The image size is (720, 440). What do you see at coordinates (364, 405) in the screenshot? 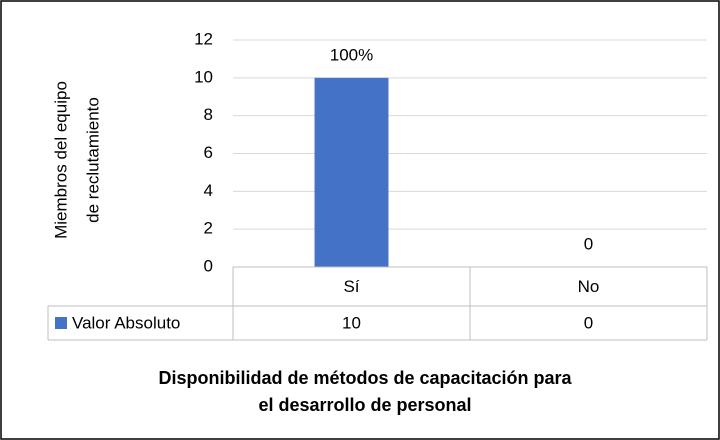
I see `chart-title: el desarrollo de personal` at bounding box center [364, 405].